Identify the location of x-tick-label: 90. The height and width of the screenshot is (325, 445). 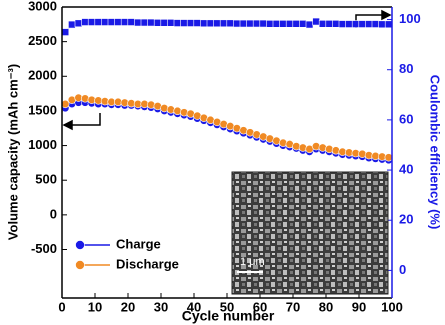
(359, 306).